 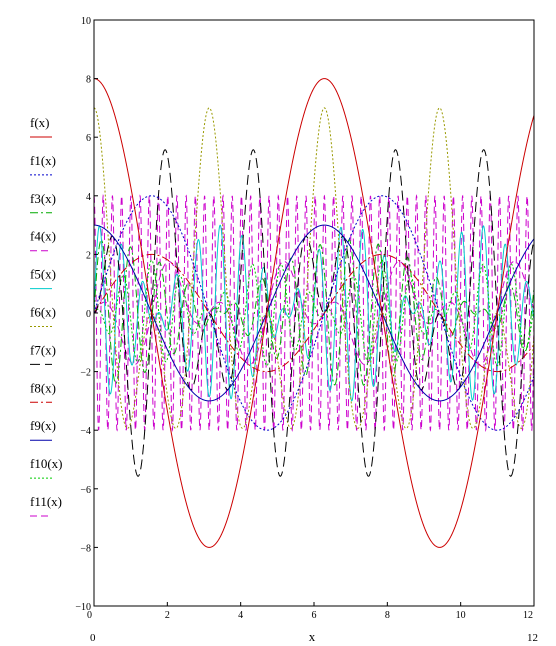 What do you see at coordinates (88, 255) in the screenshot?
I see `y-tick-label: 2` at bounding box center [88, 255].